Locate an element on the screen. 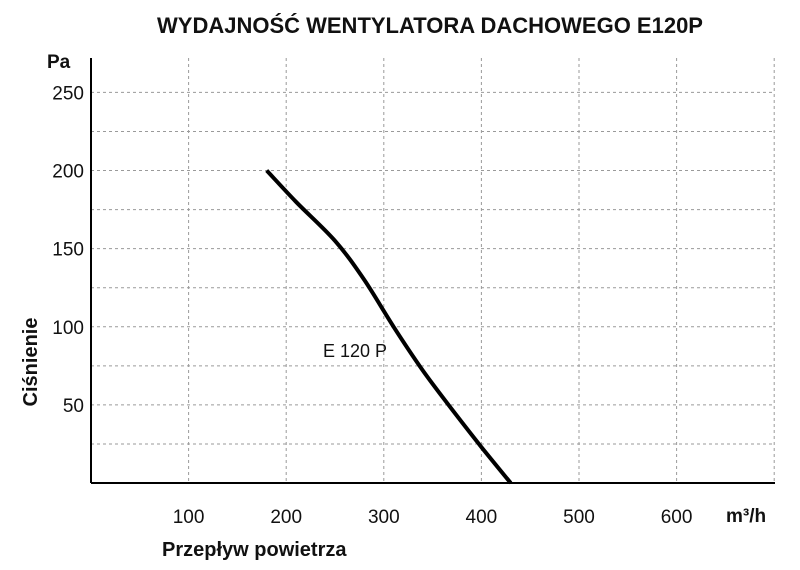 The image size is (800, 570). y-axis-label: Ciśnienie is located at coordinates (31, 362).